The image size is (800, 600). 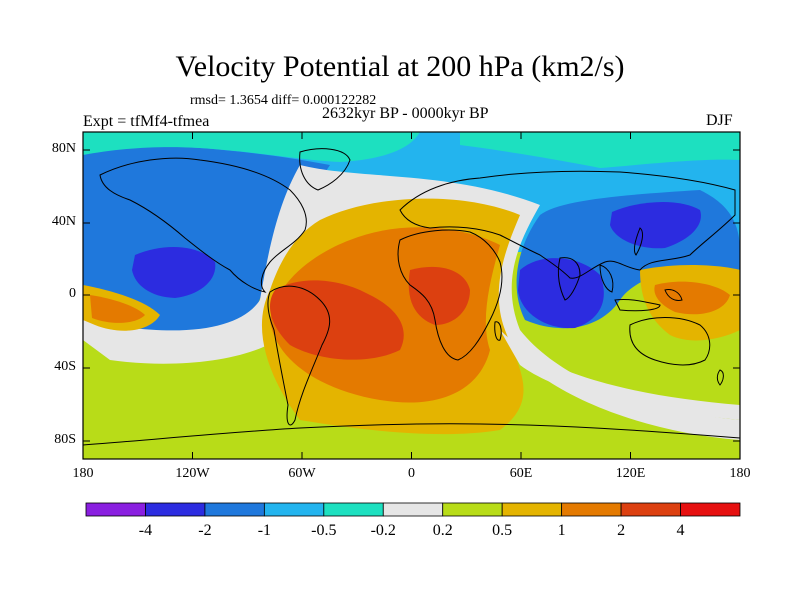 What do you see at coordinates (83, 473) in the screenshot?
I see `x-label-180w: 180` at bounding box center [83, 473].